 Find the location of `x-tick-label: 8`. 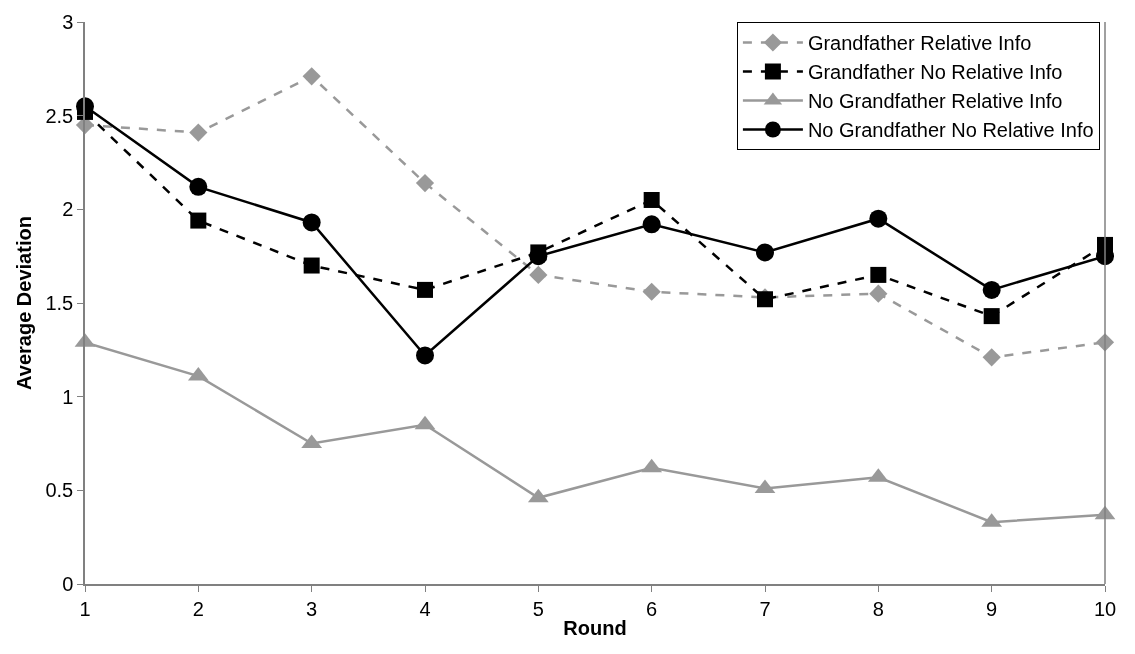

x-tick-label: 8 is located at coordinates (878, 608).